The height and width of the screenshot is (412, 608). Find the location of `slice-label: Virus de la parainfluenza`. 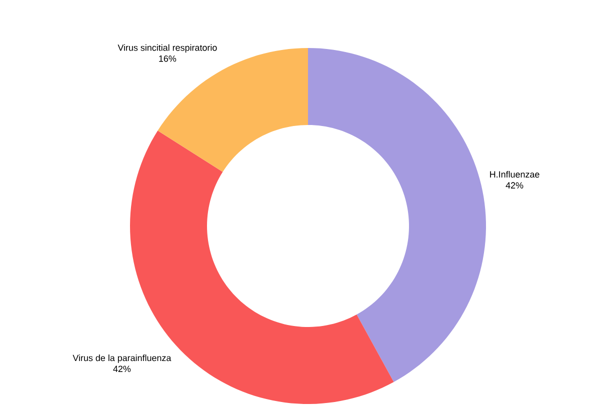

slice-label: Virus de la parainfluenza is located at coordinates (122, 358).